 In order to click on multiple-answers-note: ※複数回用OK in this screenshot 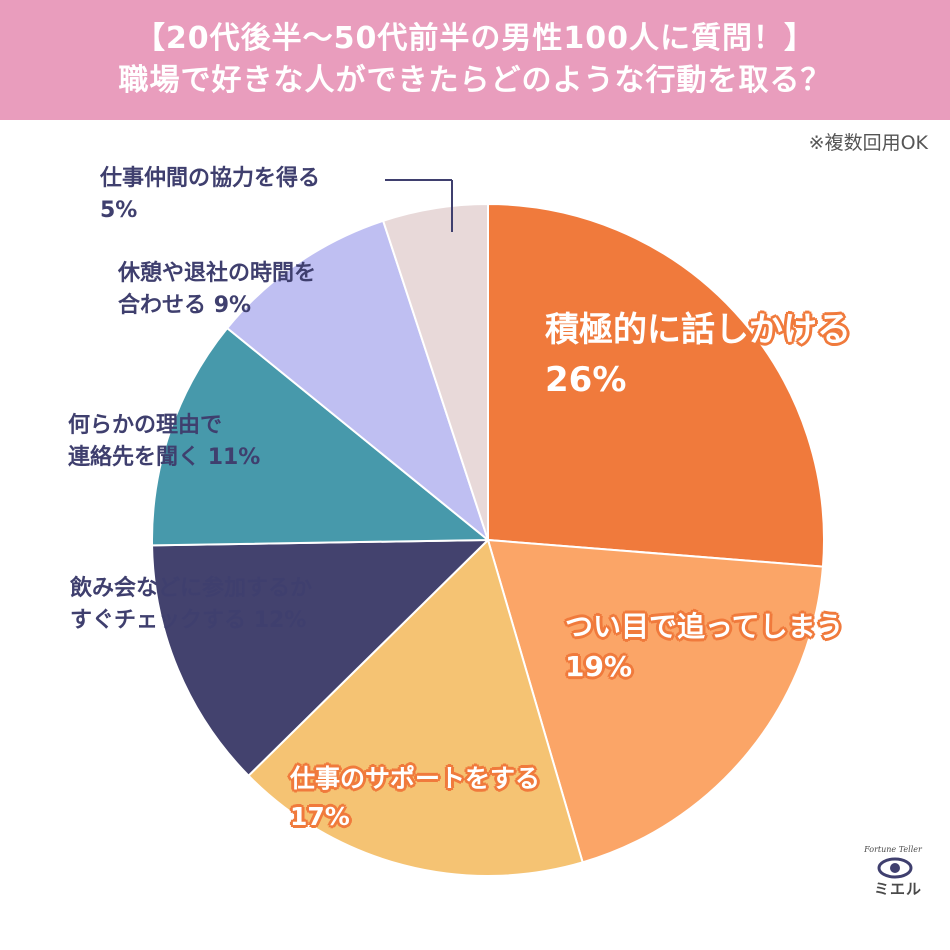, I will do `click(868, 143)`.